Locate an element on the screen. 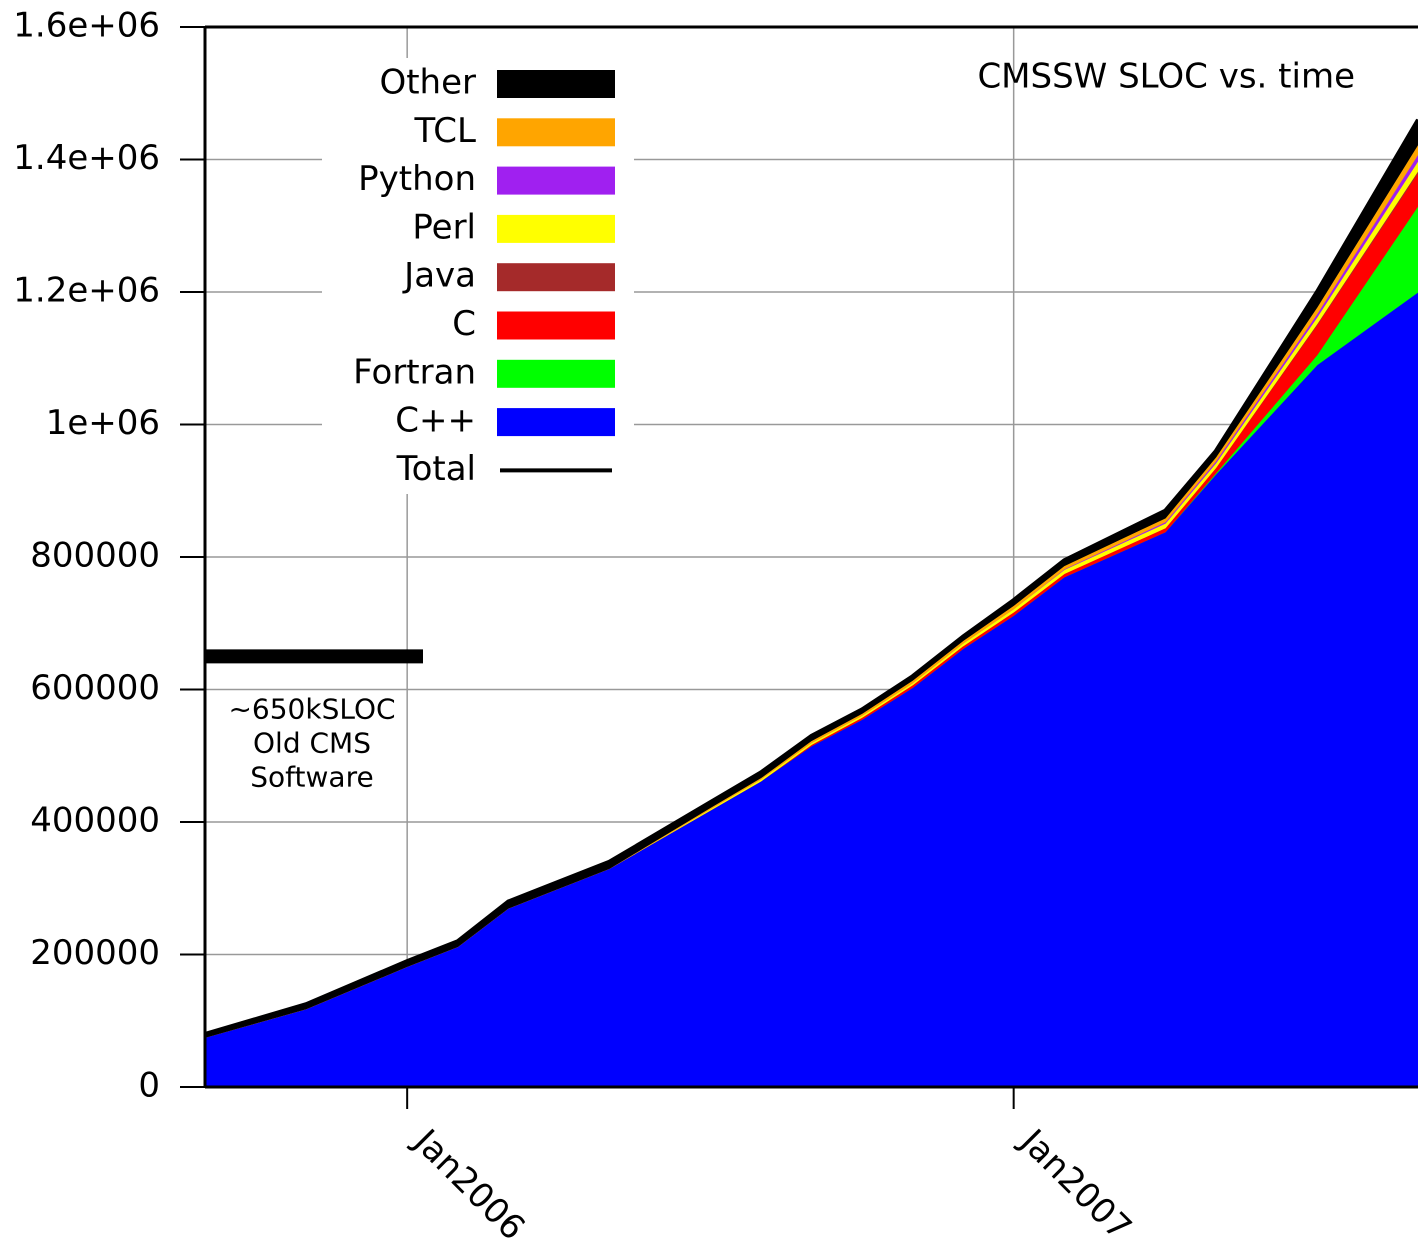 The width and height of the screenshot is (1418, 1239). legend-label: Total is located at coordinates (436, 469).